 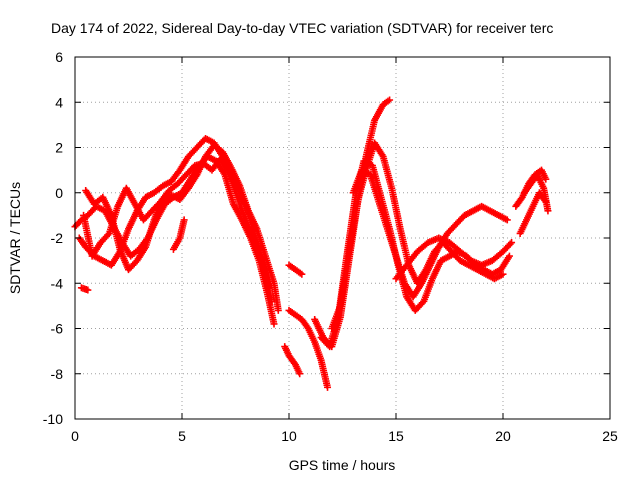 I want to click on y-tick-label: 6, so click(x=59, y=57).